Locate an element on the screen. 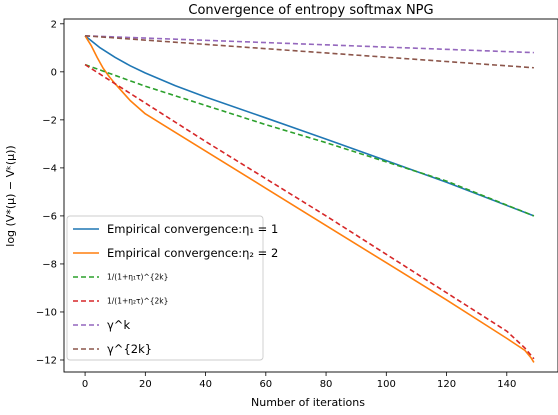 The image size is (558, 415). y-tick-label: −2 is located at coordinates (49, 120).